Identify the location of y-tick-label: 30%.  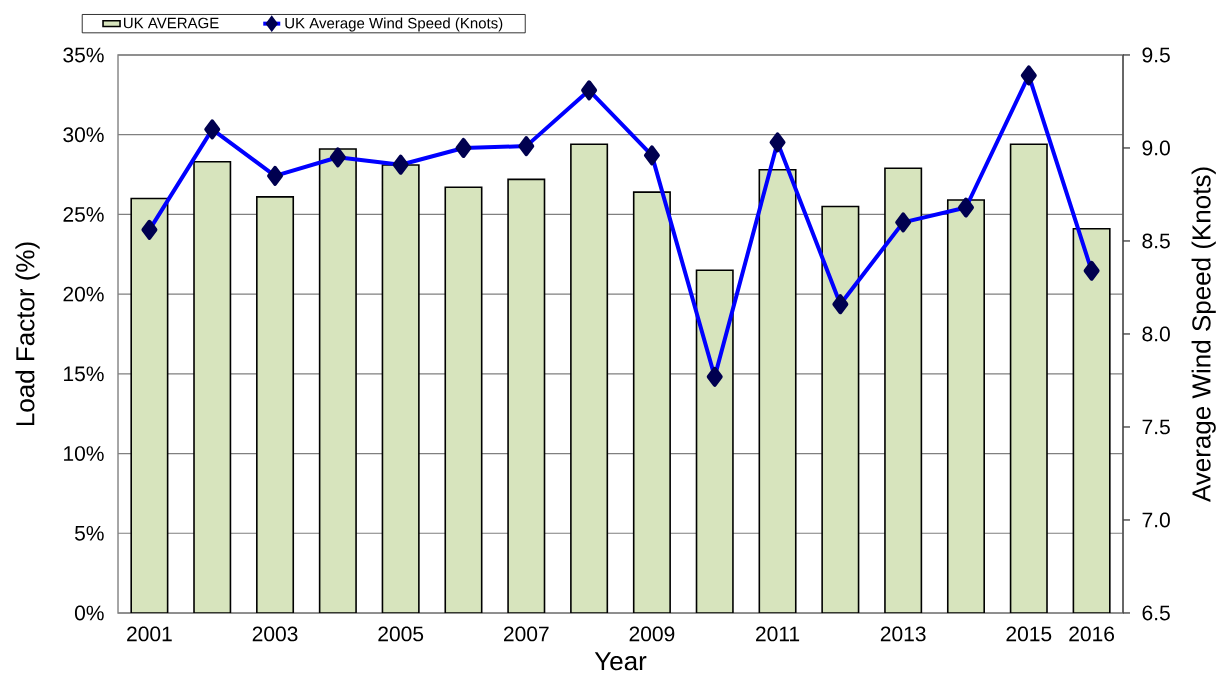
(83, 135).